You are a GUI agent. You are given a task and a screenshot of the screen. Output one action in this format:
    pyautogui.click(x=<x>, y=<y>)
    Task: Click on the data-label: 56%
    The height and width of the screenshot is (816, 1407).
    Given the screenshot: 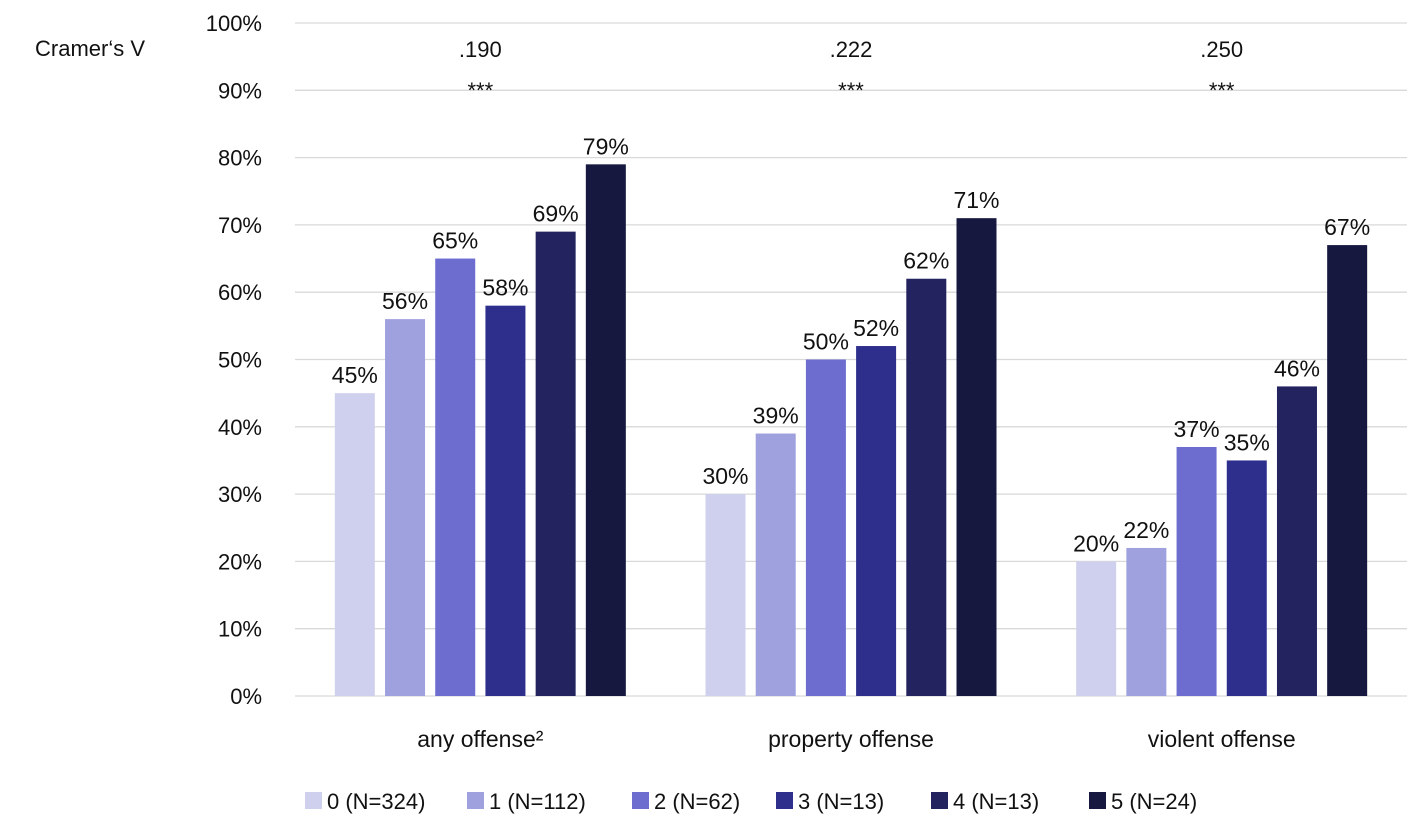 What is the action you would take?
    pyautogui.click(x=405, y=301)
    